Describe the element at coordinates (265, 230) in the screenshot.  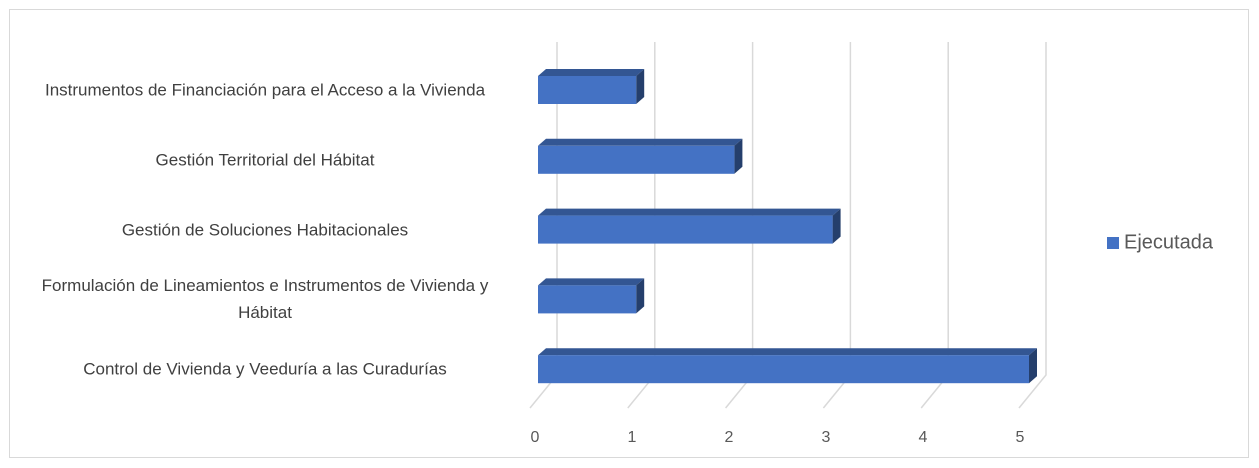
I see `y-tick-label: Gestión de Soluciones Habitacionales` at that location.